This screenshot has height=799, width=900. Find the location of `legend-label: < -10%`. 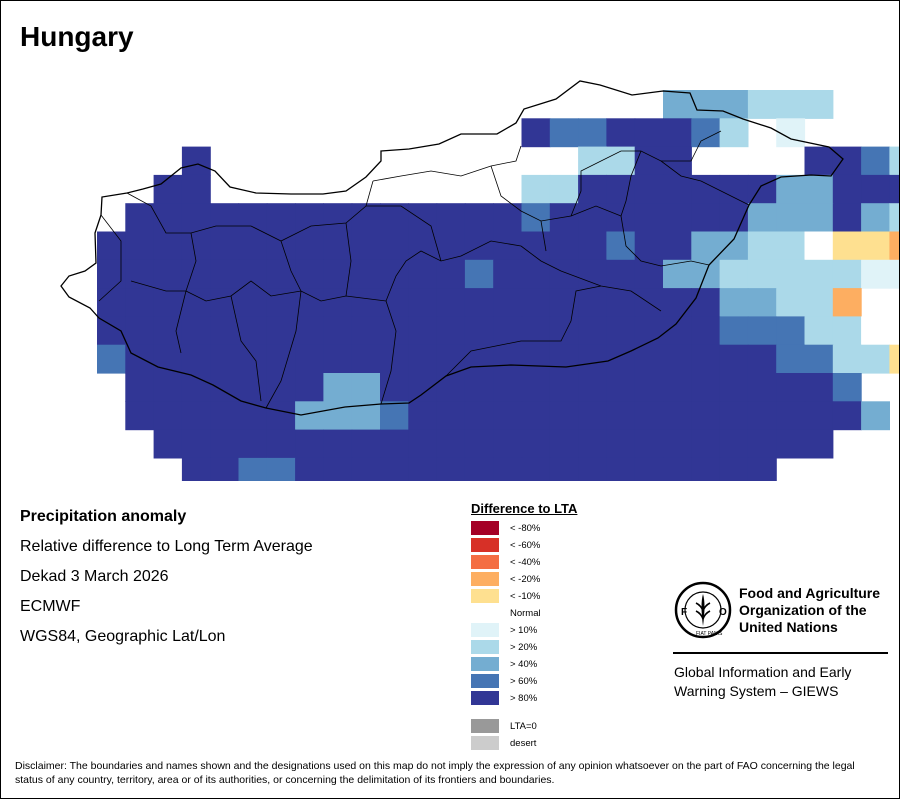

legend-label: < -10% is located at coordinates (525, 596).